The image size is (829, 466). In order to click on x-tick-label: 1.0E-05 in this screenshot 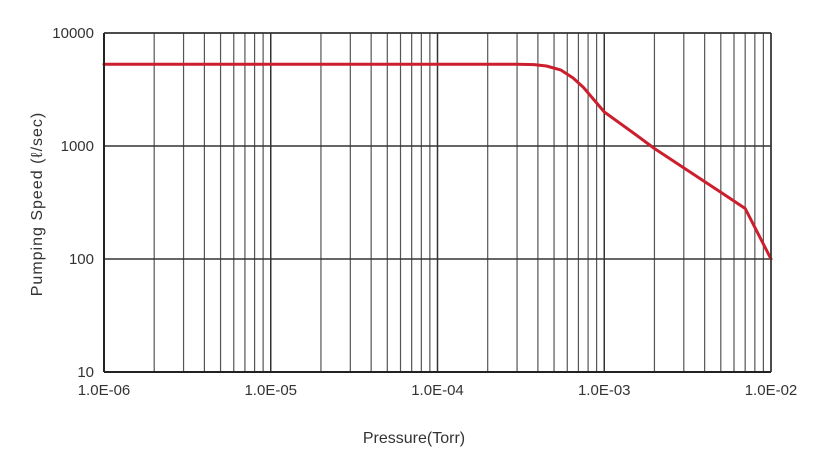, I will do `click(270, 390)`.